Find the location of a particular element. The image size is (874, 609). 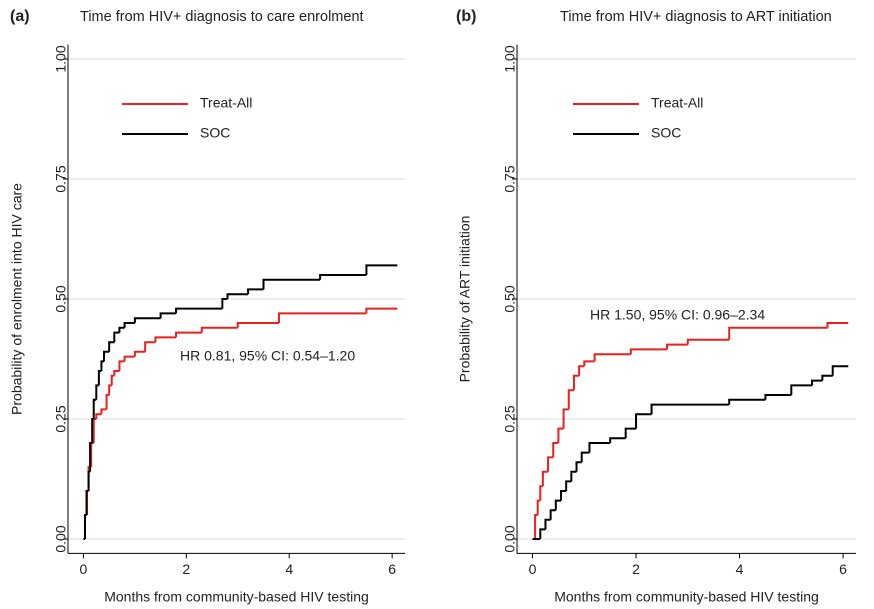

y-axis-label: Probability of enrolment into HIV care is located at coordinates (17, 299).